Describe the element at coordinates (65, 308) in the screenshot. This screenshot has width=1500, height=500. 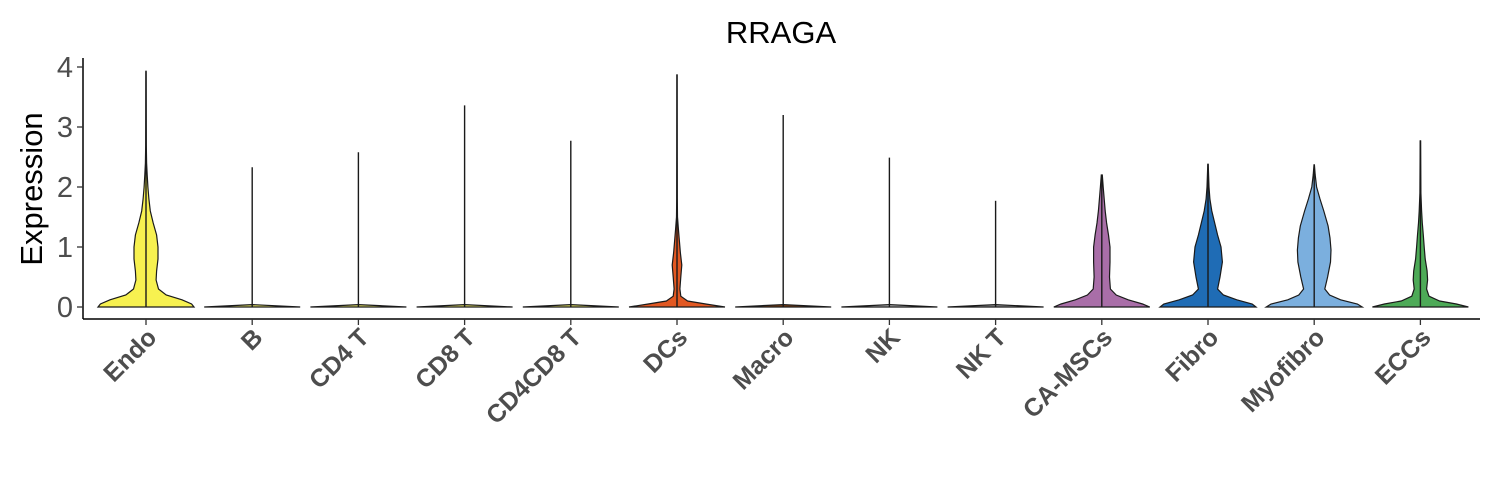
I see `y-tick-label: 0` at that location.